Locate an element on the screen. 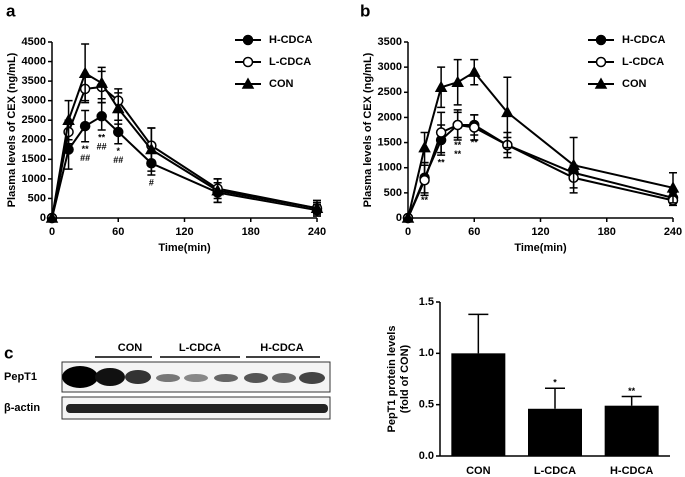 The width and height of the screenshot is (685, 477). group-label: H-CDCA is located at coordinates (281, 348).